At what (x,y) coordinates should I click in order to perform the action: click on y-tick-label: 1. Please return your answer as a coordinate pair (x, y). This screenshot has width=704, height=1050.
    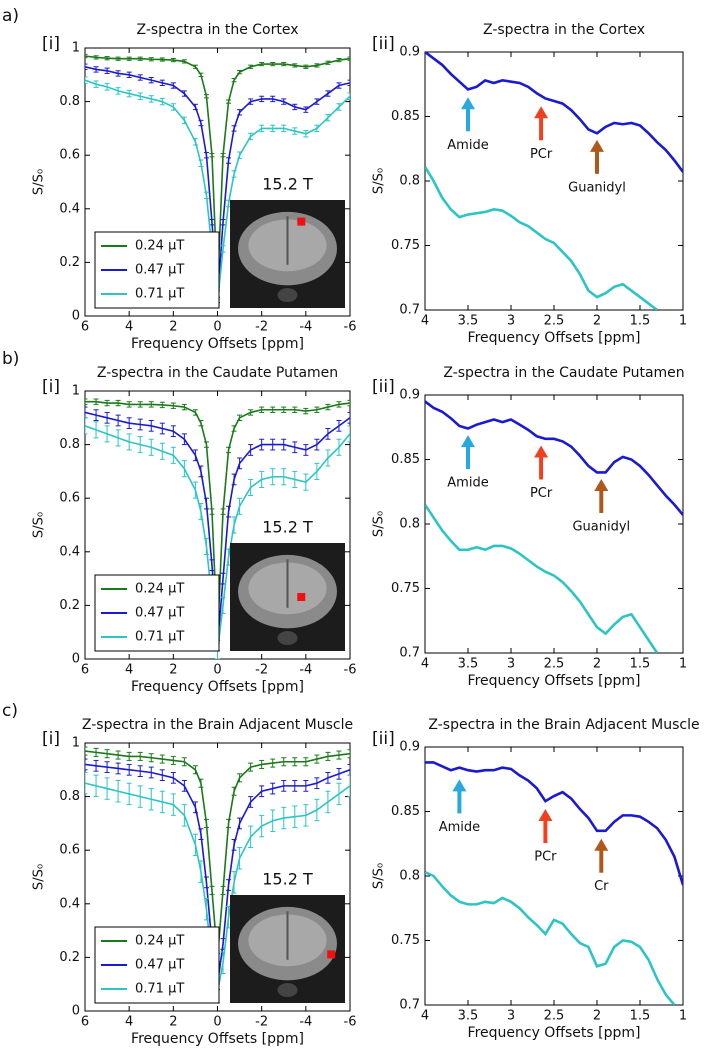
    Looking at the image, I should click on (76, 48).